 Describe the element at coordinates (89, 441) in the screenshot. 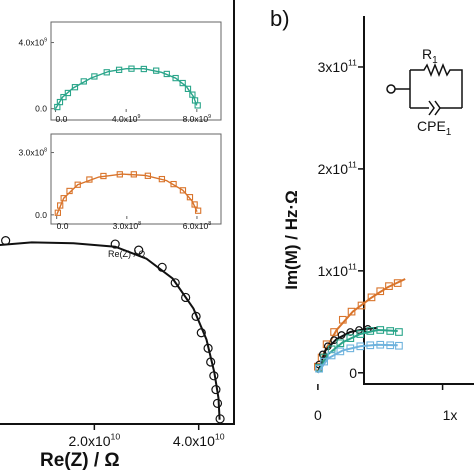

I see `panel-a-x-tick-label-0-mantissa: 2.0x10` at that location.